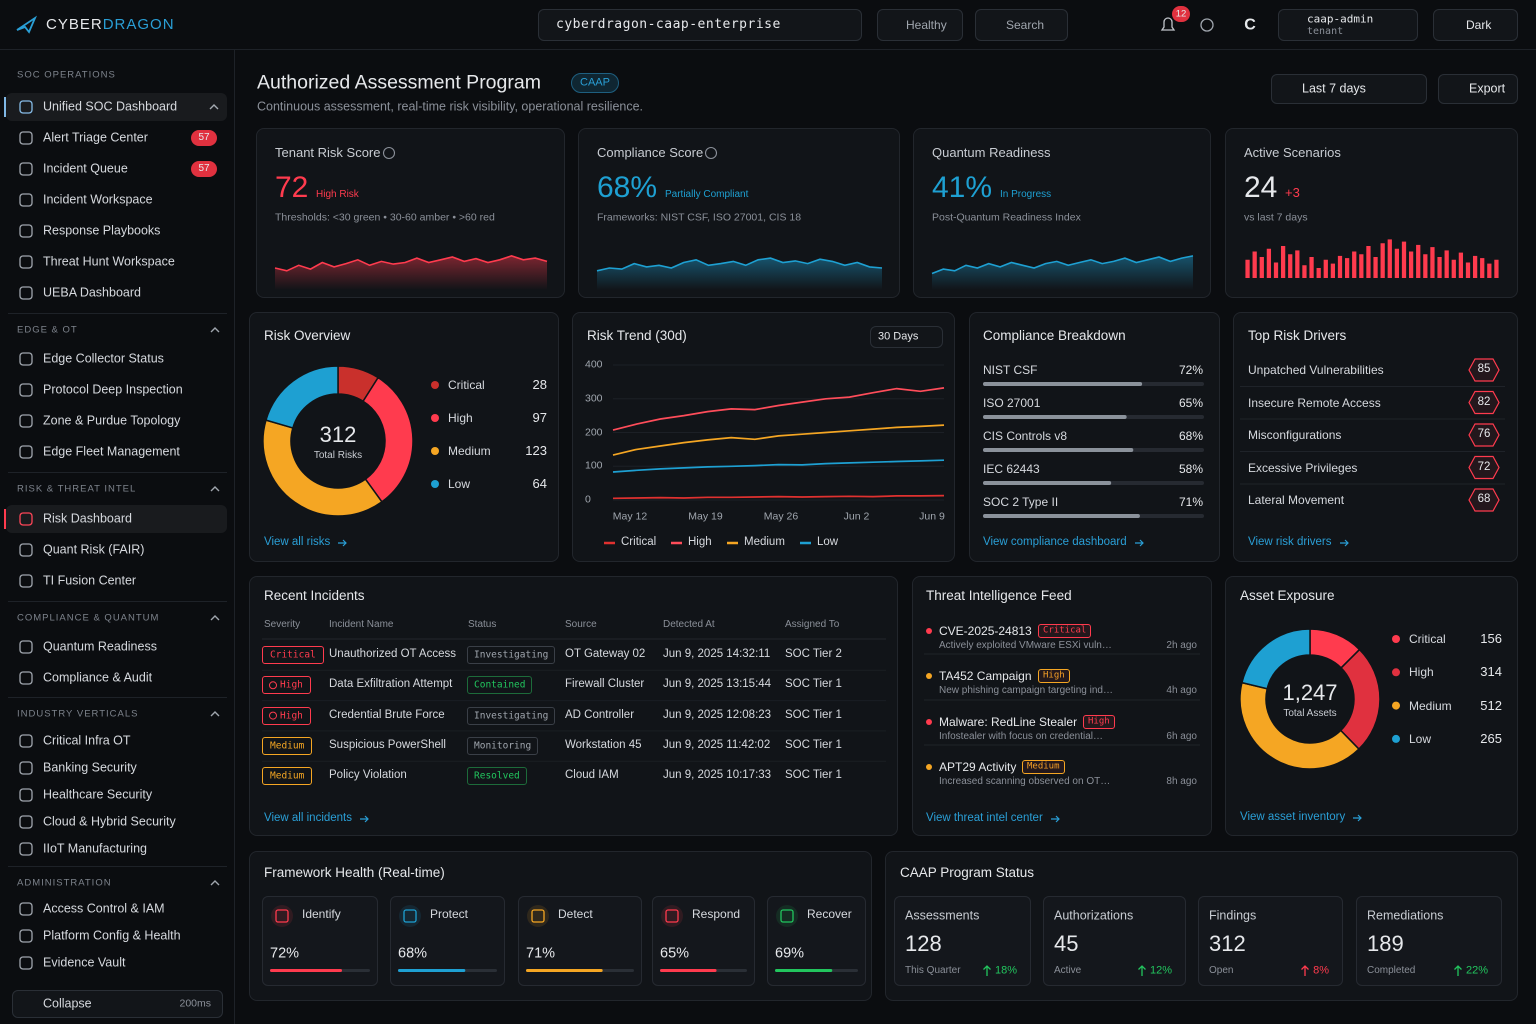 Image resolution: width=1536 pixels, height=1024 pixels. Describe the element at coordinates (605, 684) in the screenshot. I see `incident-source: Firewall Cluster` at that location.